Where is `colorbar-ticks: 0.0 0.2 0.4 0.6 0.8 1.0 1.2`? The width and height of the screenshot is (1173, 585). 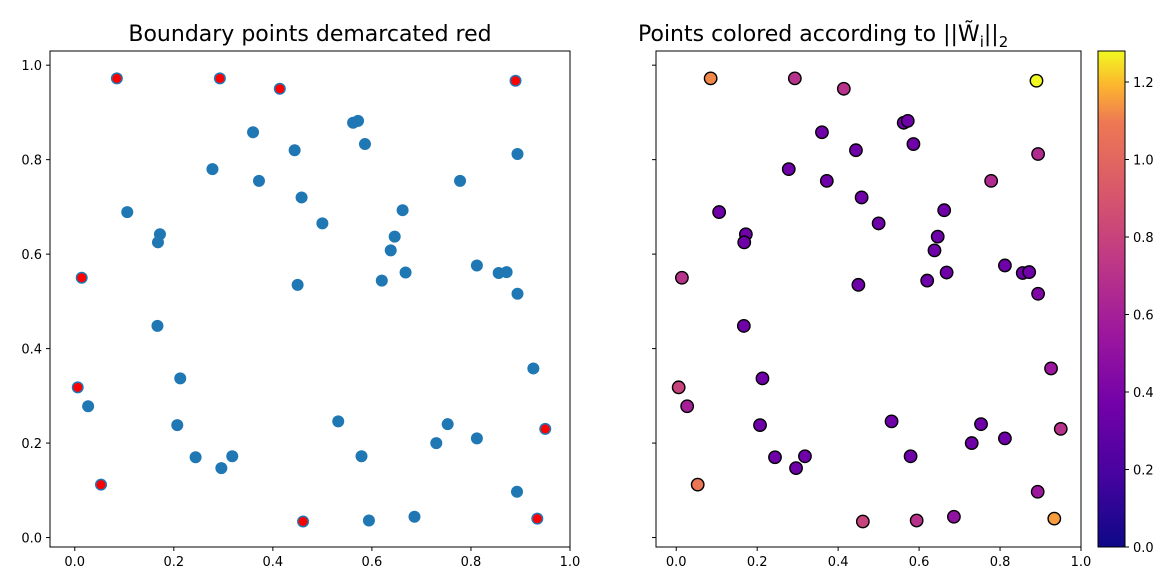
colorbar-ticks: 0.0 0.2 0.4 0.6 0.8 1.0 1.2 is located at coordinates (1139, 316).